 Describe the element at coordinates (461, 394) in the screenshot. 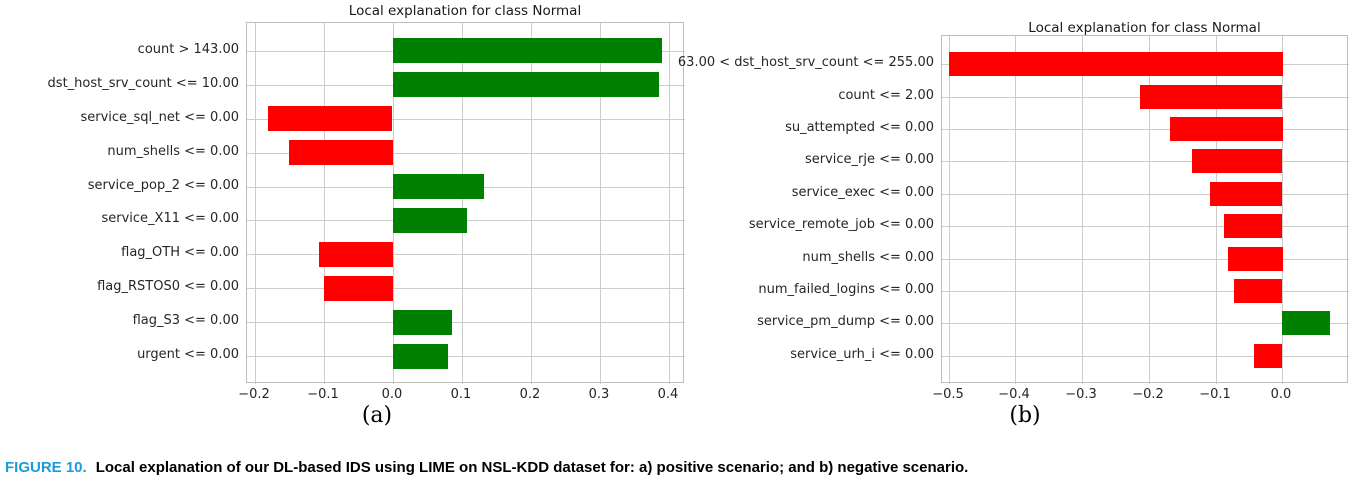

I see `x-tick-label: 0.1` at that location.